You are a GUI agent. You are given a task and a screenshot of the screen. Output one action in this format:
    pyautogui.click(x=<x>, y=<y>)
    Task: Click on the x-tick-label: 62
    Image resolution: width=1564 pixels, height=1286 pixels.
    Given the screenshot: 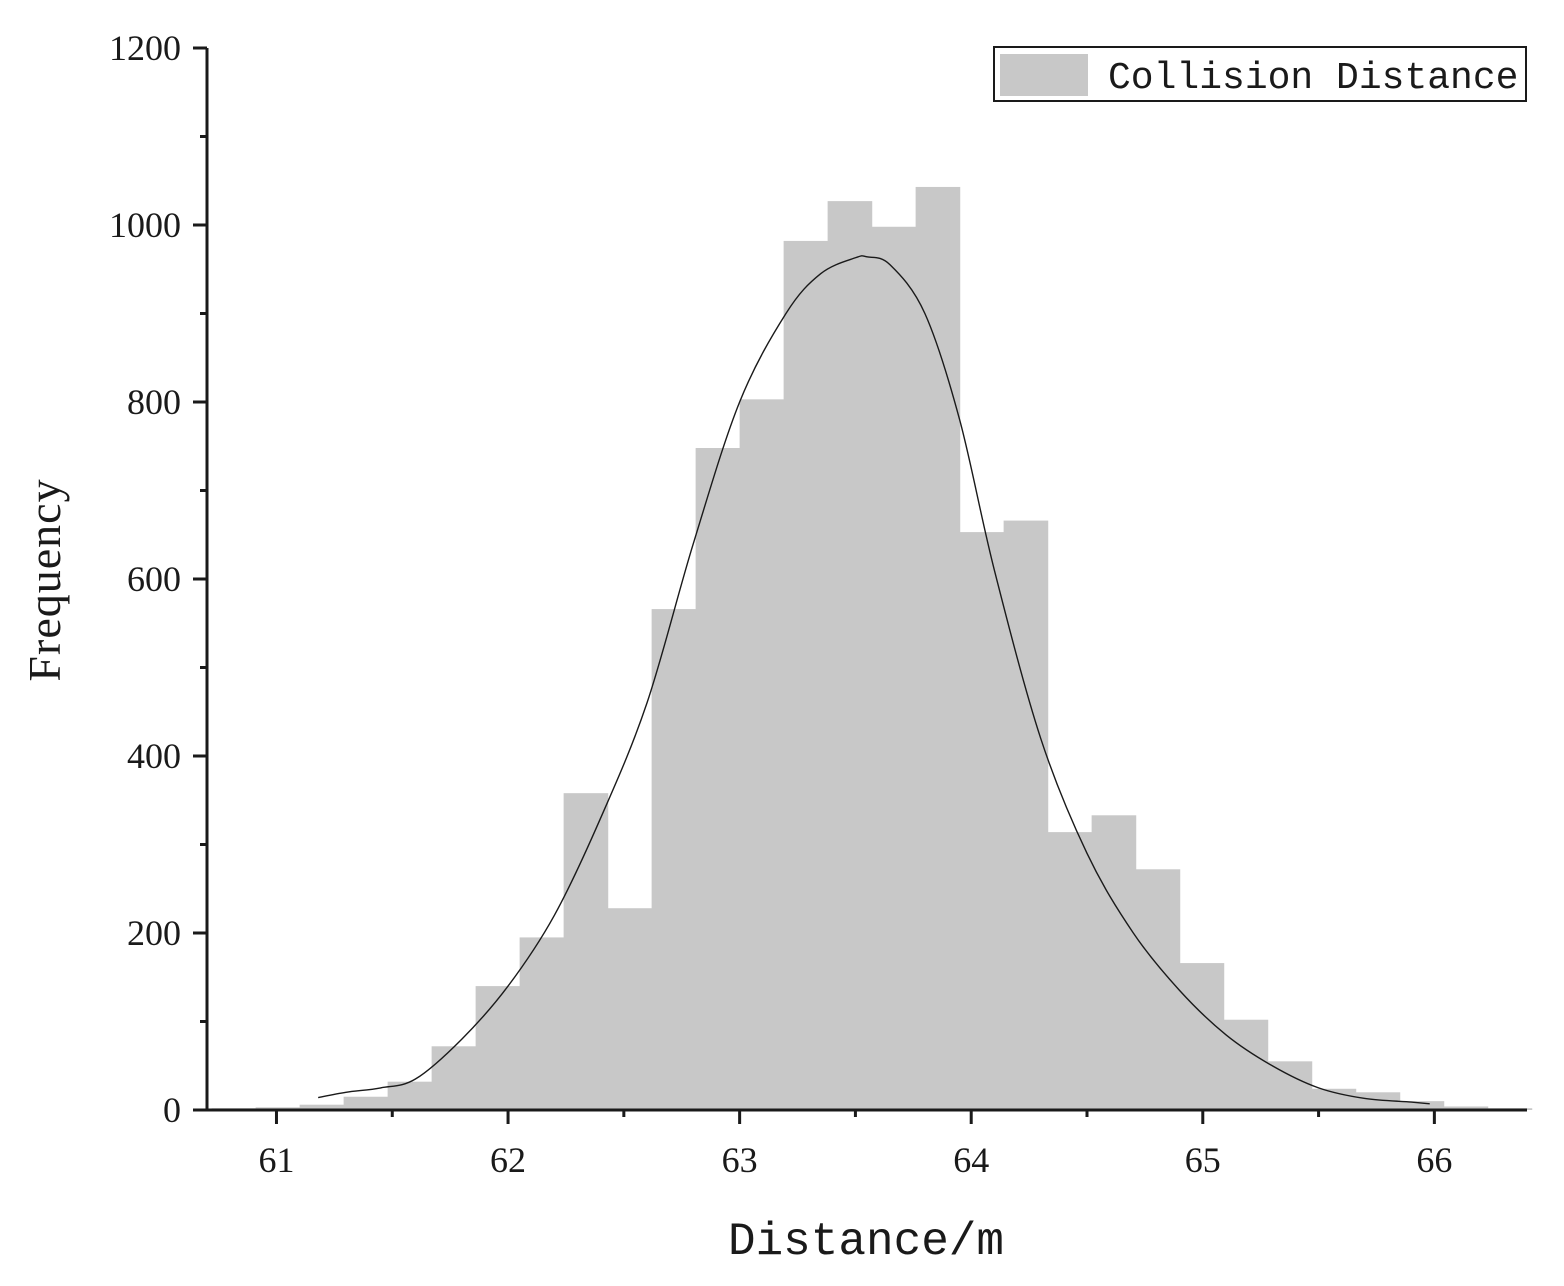 What is the action you would take?
    pyautogui.click(x=508, y=1160)
    